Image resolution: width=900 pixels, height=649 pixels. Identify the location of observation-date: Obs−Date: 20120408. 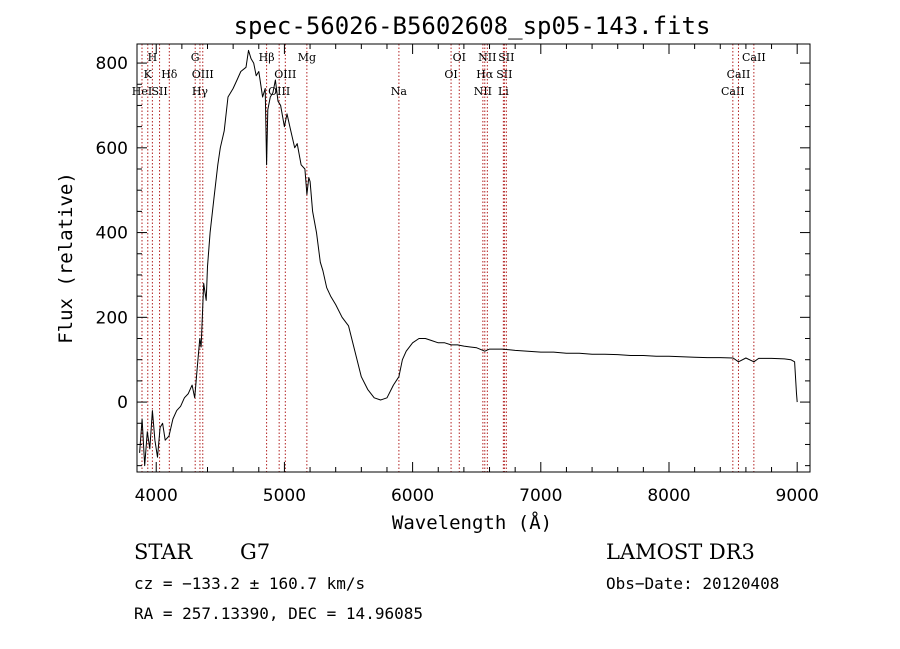
(693, 583).